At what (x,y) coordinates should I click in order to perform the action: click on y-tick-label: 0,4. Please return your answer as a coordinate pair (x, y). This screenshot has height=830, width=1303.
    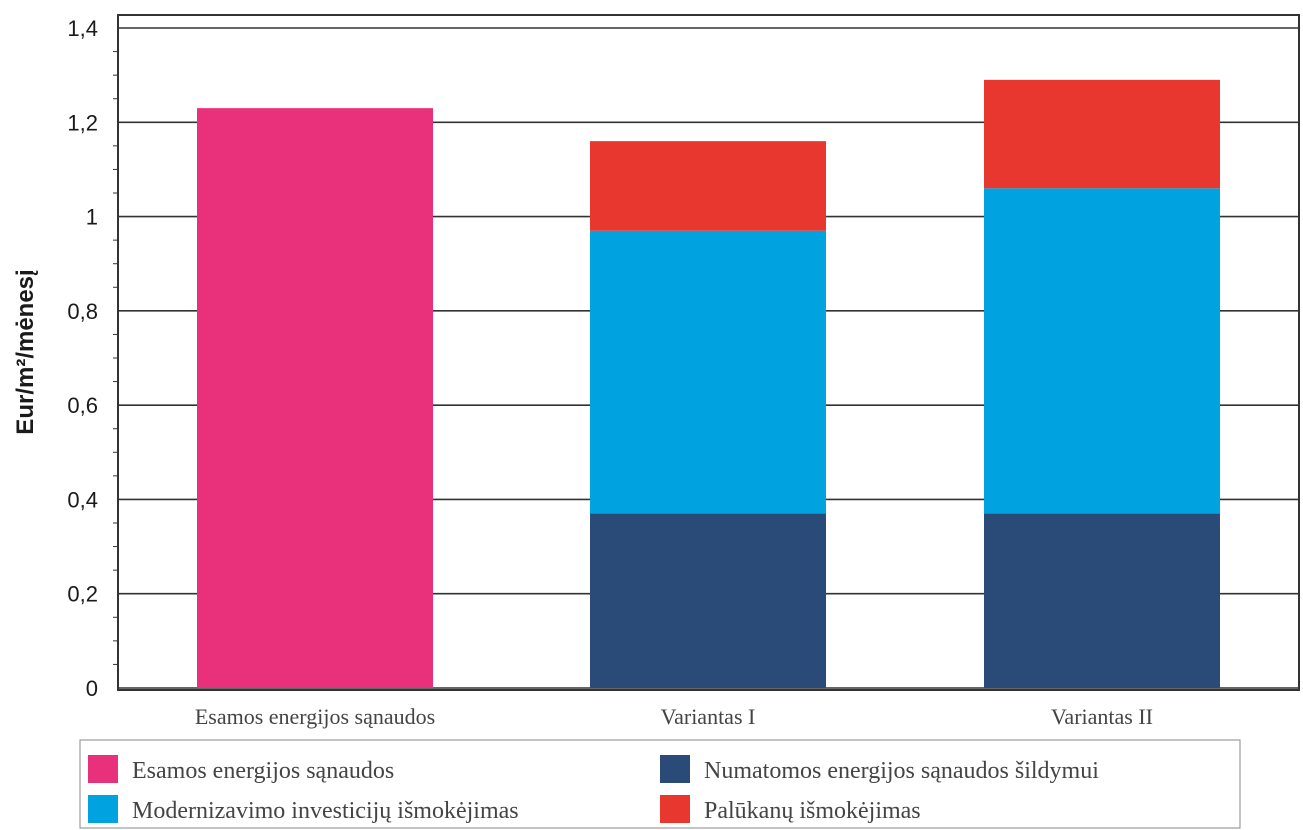
    Looking at the image, I should click on (82, 499).